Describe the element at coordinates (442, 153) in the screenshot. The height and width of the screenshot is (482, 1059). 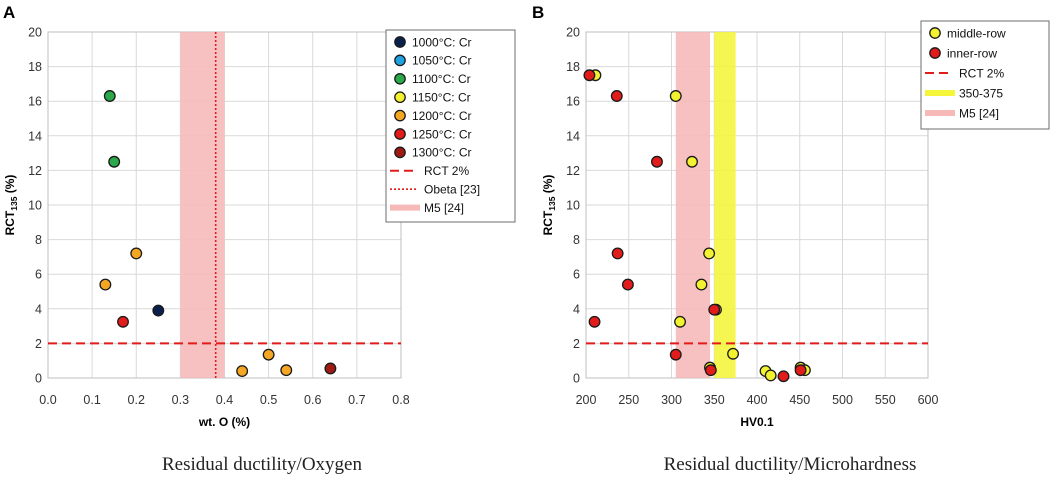
I see `legend-label: 1300°C: Cr` at that location.